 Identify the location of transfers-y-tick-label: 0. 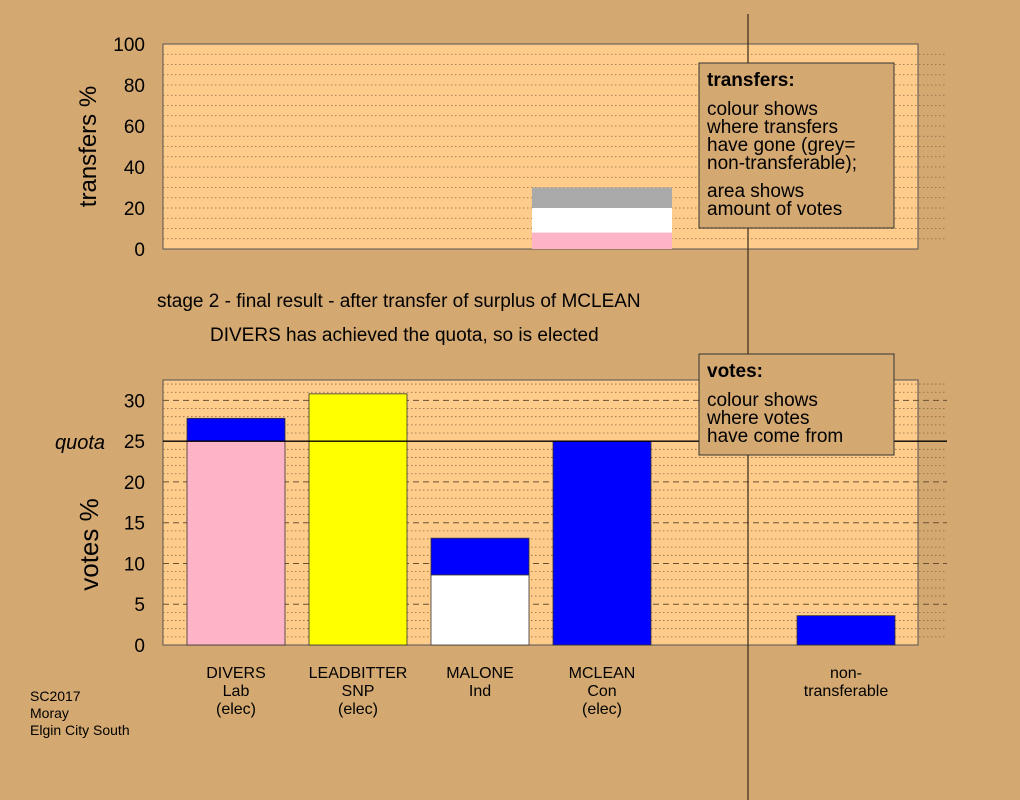
(139, 250).